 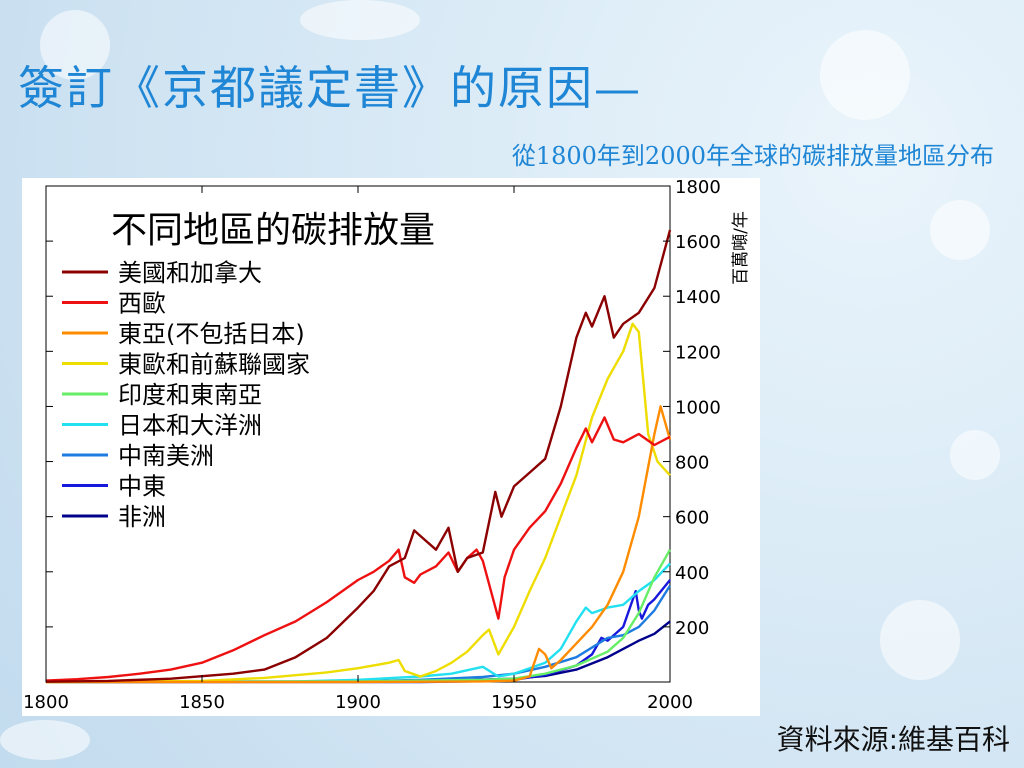 What do you see at coordinates (190, 395) in the screenshot?
I see `legend-label-4: 印度和東南亞` at bounding box center [190, 395].